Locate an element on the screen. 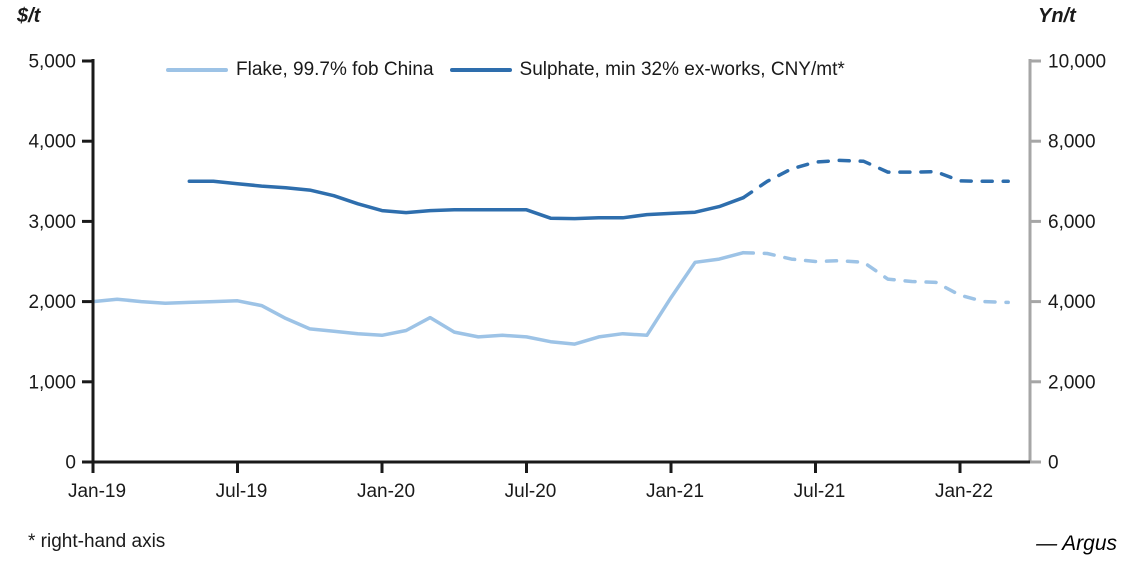  argus-logo: — Argus is located at coordinates (1076, 543).